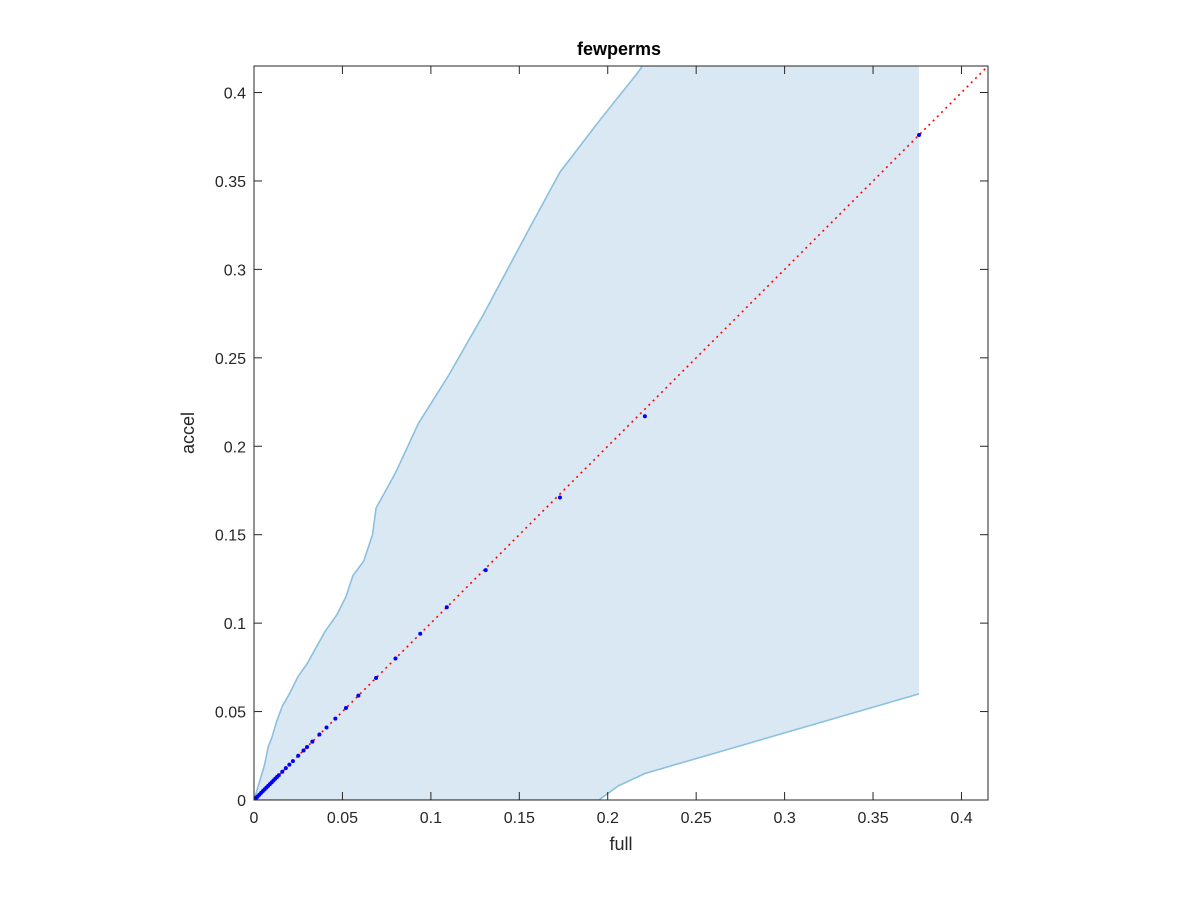 This screenshot has width=1200, height=900. What do you see at coordinates (230, 536) in the screenshot?
I see `y-tick-label: 0.15` at bounding box center [230, 536].